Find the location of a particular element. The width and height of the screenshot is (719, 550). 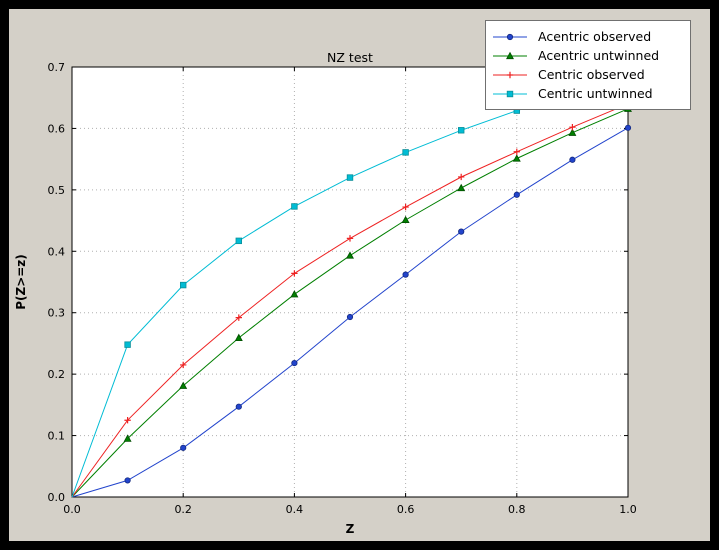

chart-title: NZ test is located at coordinates (350, 57).